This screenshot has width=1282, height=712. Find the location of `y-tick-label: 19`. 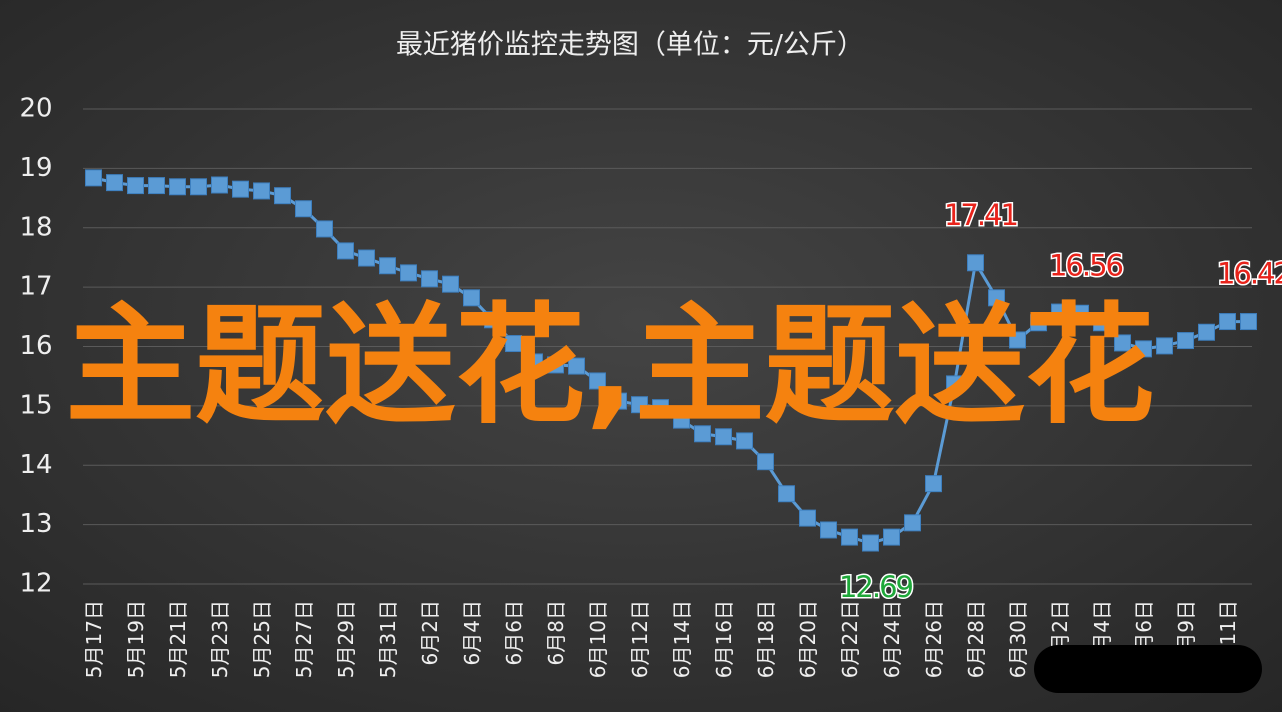

y-tick-label: 19 is located at coordinates (35, 168).